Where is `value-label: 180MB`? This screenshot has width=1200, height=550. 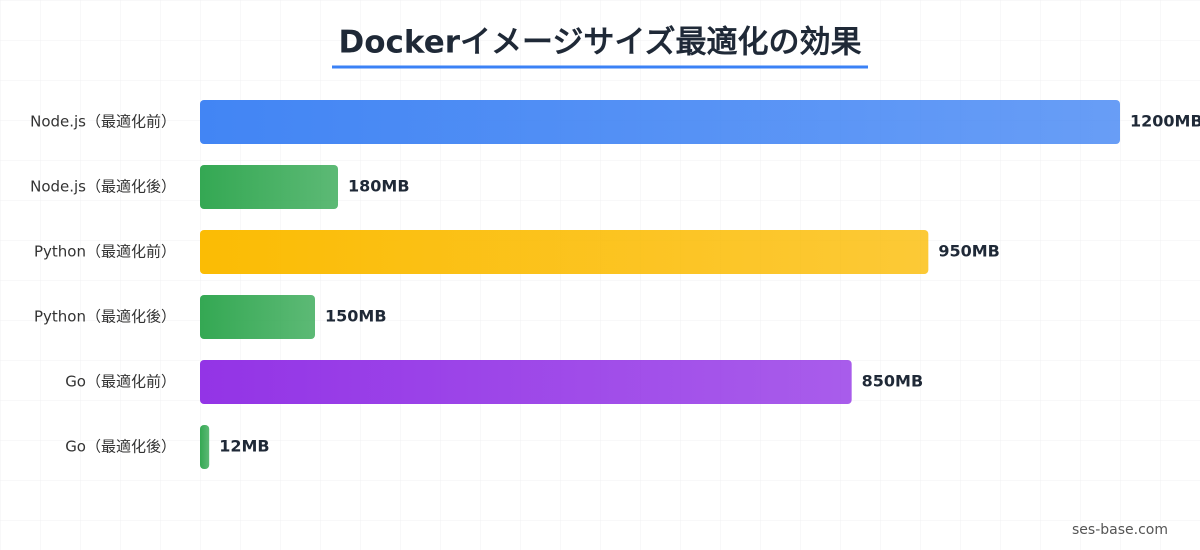
value-label: 180MB is located at coordinates (379, 186).